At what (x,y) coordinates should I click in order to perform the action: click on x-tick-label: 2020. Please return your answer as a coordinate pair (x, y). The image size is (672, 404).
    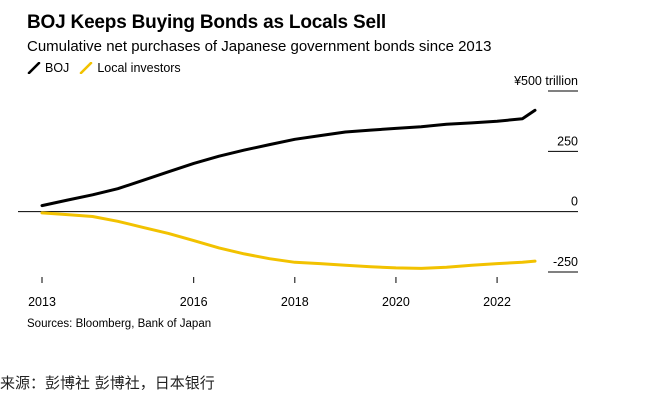
    Looking at the image, I should click on (396, 302).